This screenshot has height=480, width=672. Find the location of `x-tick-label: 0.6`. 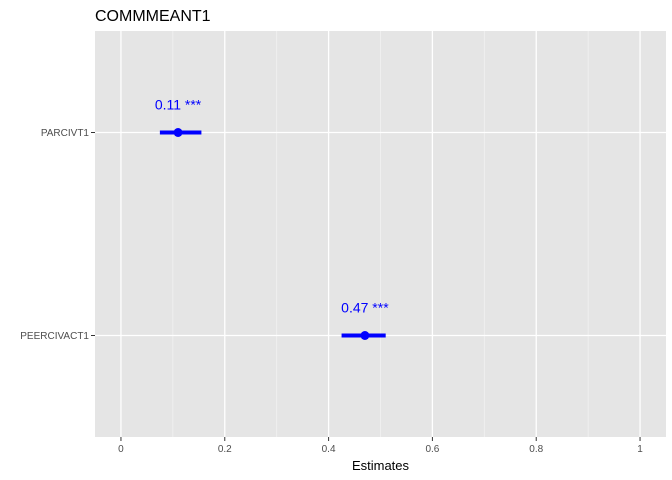

x-tick-label: 0.6 is located at coordinates (432, 449).